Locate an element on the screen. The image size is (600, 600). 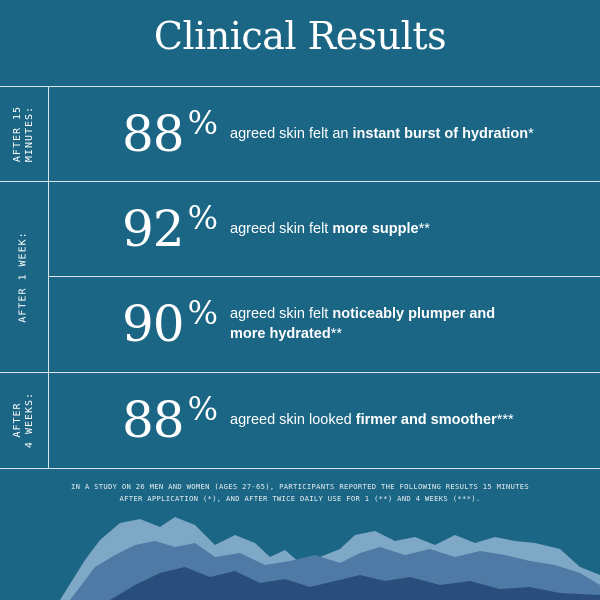
stat-row: 92% agreed skin felt more supple** is located at coordinates (324, 228).